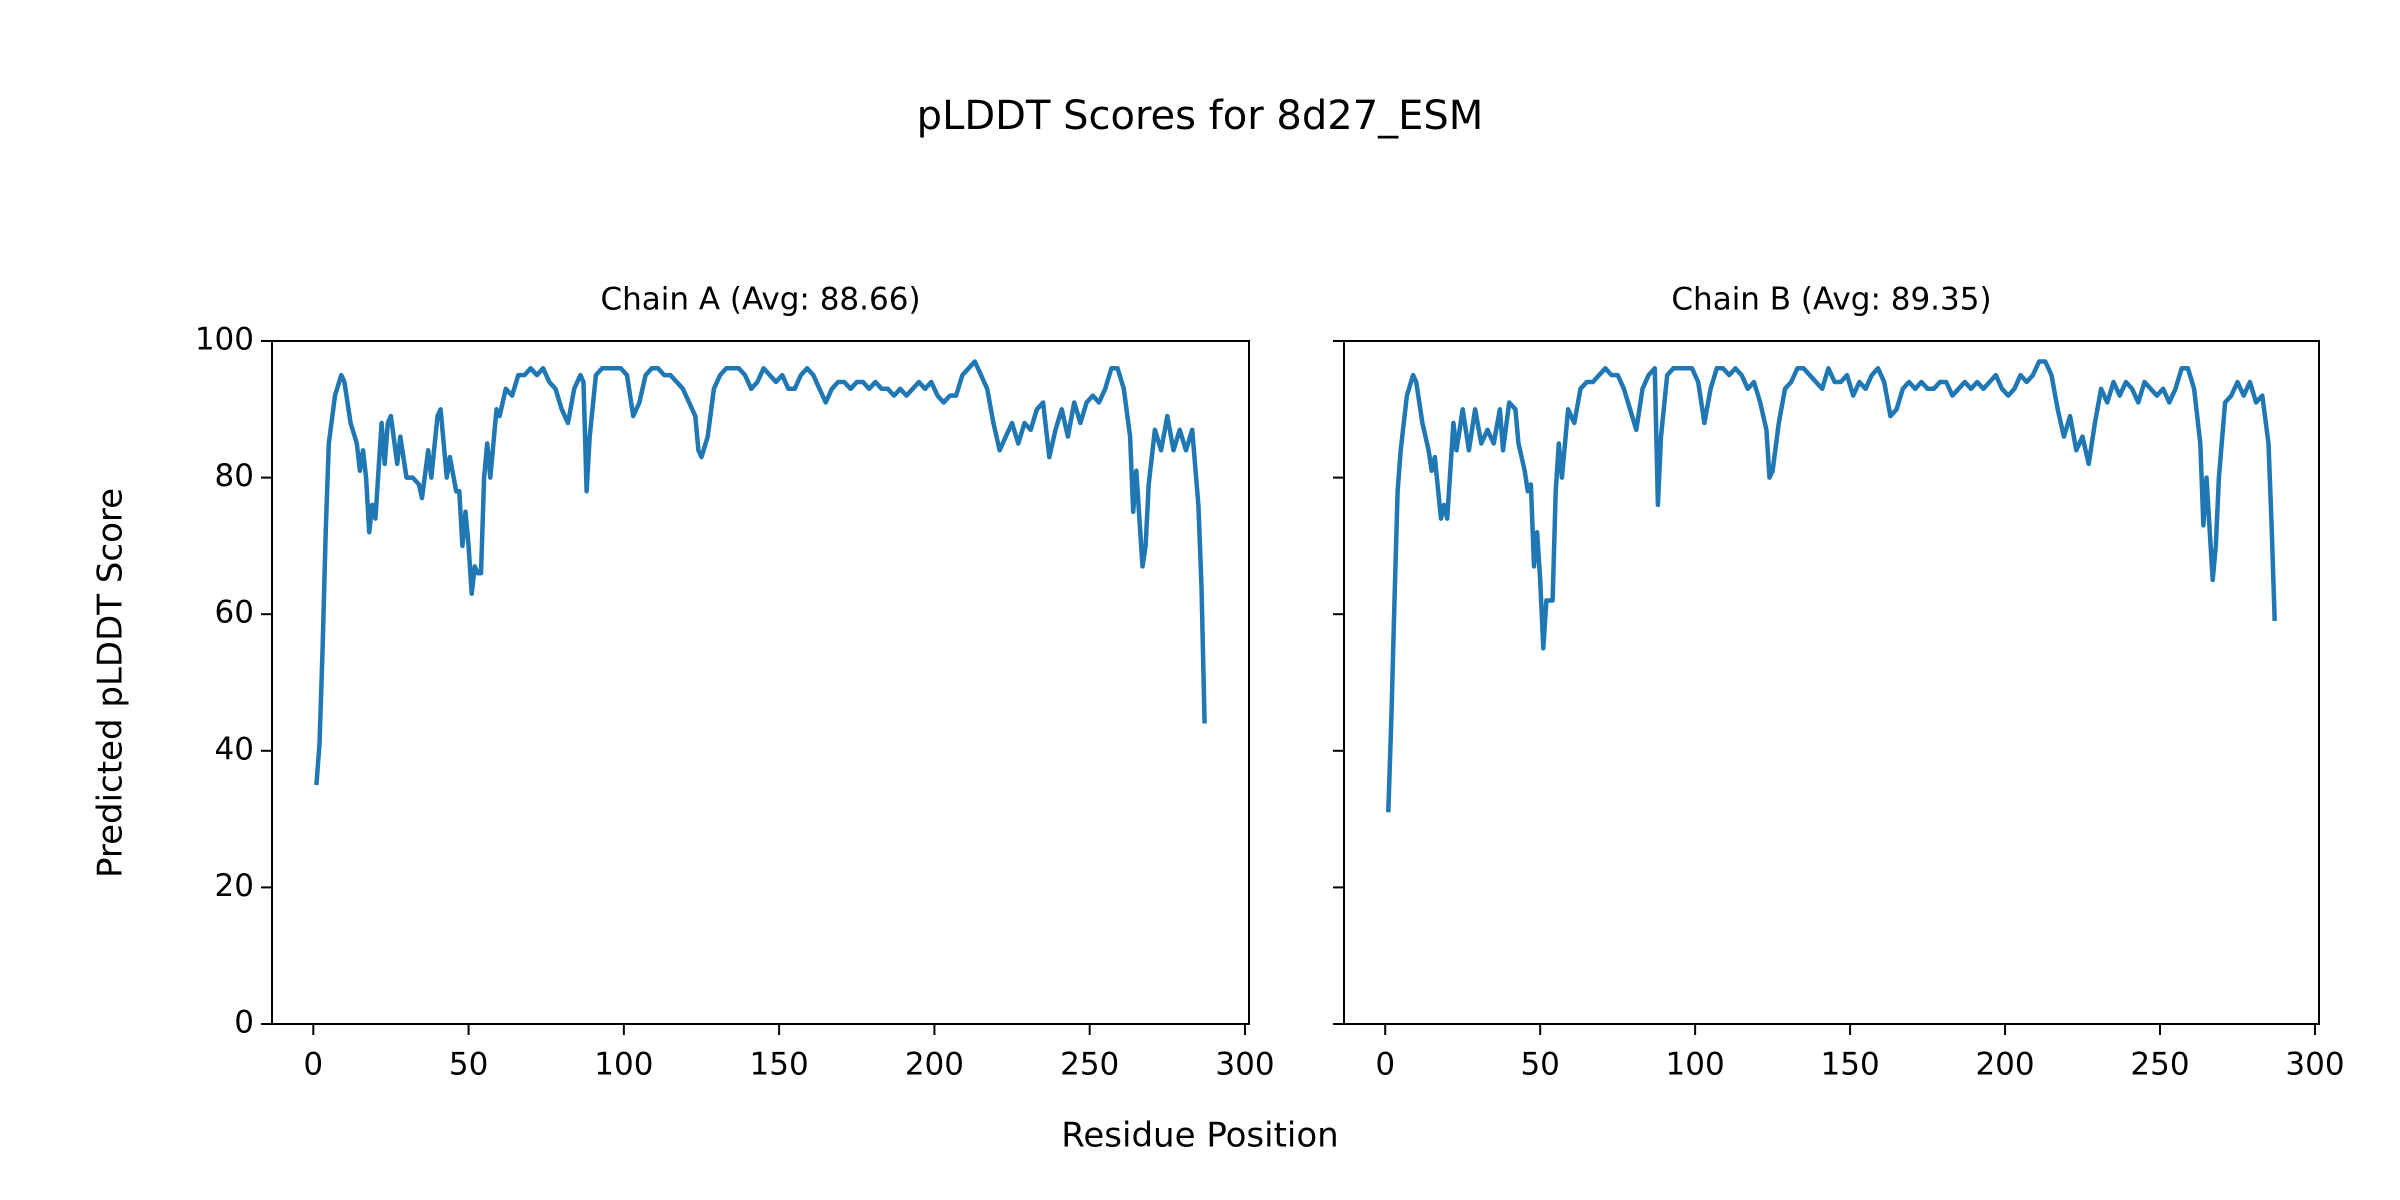  I want to click on y-axis-label: Predicted pLDDT Score, so click(111, 683).